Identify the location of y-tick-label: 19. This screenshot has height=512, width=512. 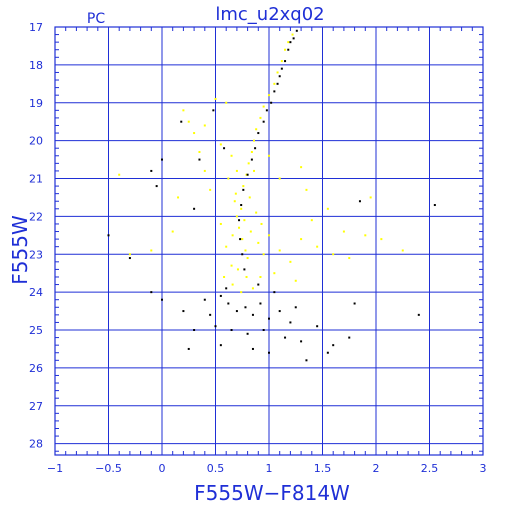
(36, 103).